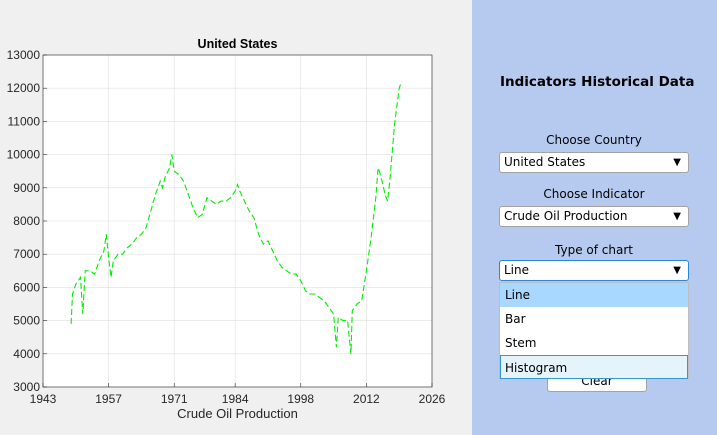  Describe the element at coordinates (26, 287) in the screenshot. I see `y-tick-label: 6000` at that location.